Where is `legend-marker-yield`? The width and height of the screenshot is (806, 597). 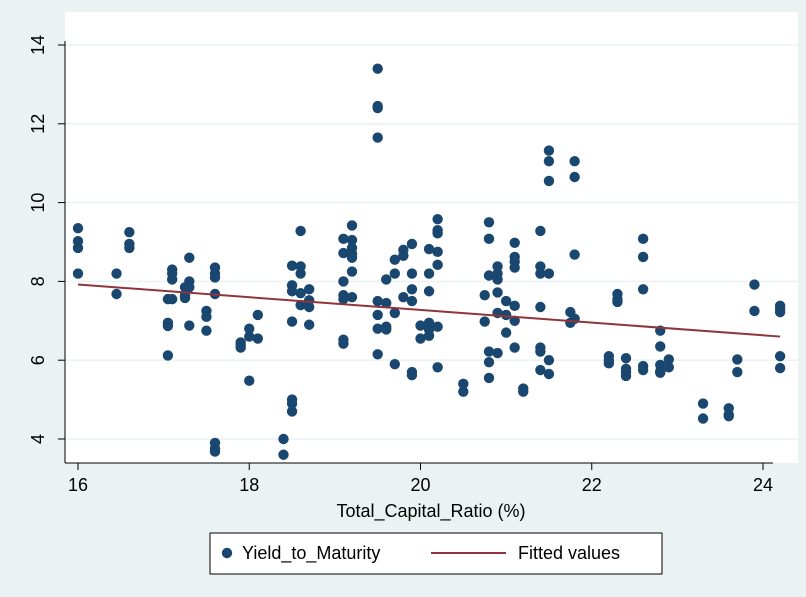 legend-marker-yield is located at coordinates (227, 553).